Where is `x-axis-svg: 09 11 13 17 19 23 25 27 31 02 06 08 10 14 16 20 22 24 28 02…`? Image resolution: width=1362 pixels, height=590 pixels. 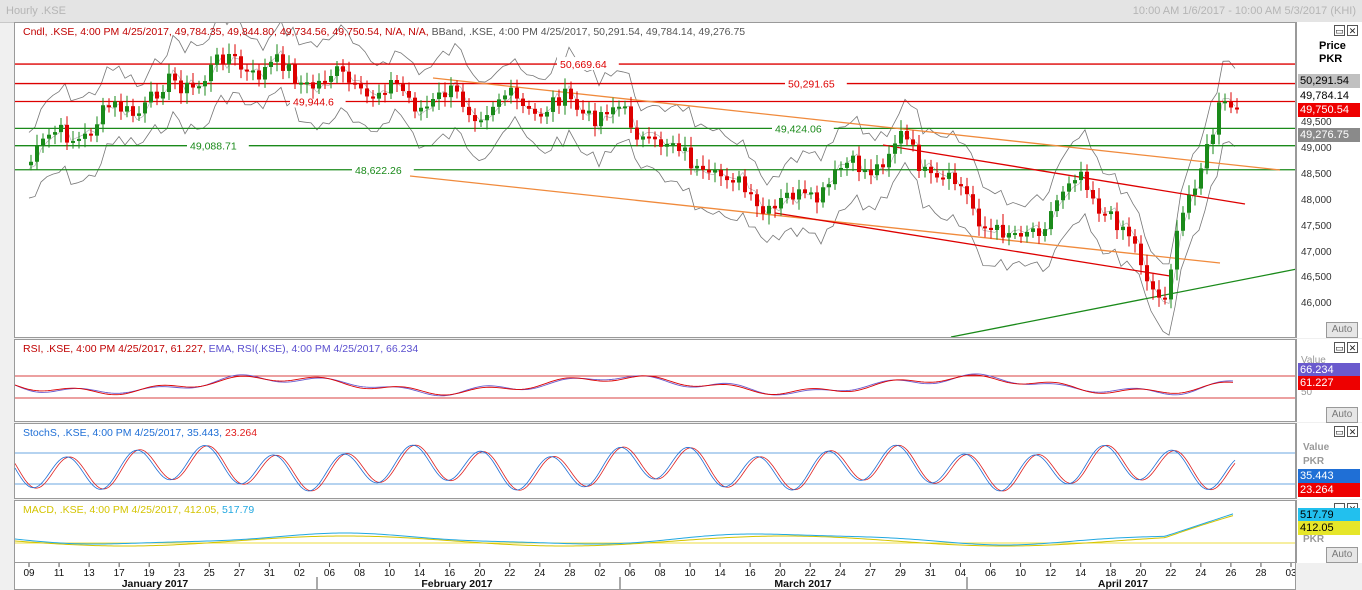
x-axis-svg: 09 11 13 17 19 23 25 27 31 02 06 08 10 14 16 20 22 24 28 02… is located at coordinates (659, 576).